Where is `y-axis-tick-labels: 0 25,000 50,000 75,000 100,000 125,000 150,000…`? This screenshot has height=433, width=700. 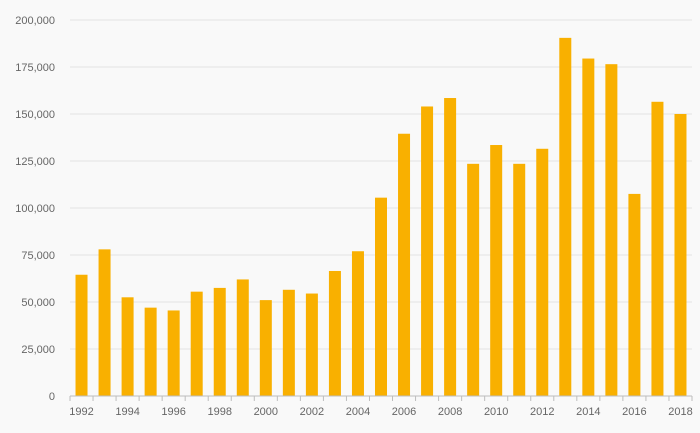 y-axis-tick-labels: 0 25,000 50,000 75,000 100,000 125,000 150,000… is located at coordinates (35, 209).